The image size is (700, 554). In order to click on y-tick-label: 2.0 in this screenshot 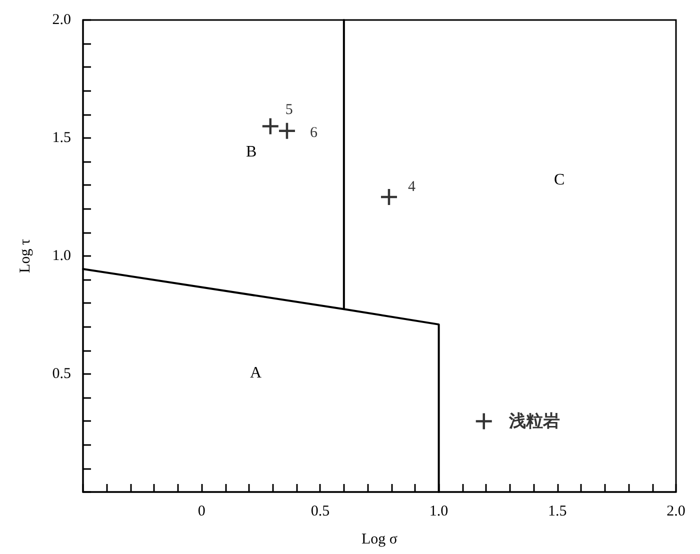, I will do `click(61, 20)`.